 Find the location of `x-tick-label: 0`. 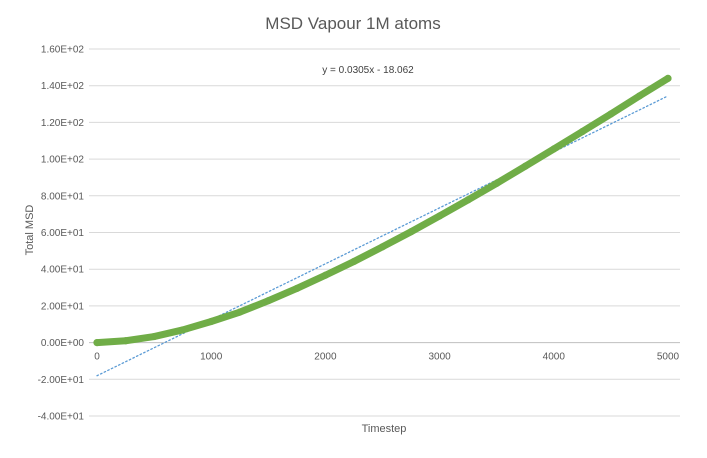

x-tick-label: 0 is located at coordinates (97, 357).